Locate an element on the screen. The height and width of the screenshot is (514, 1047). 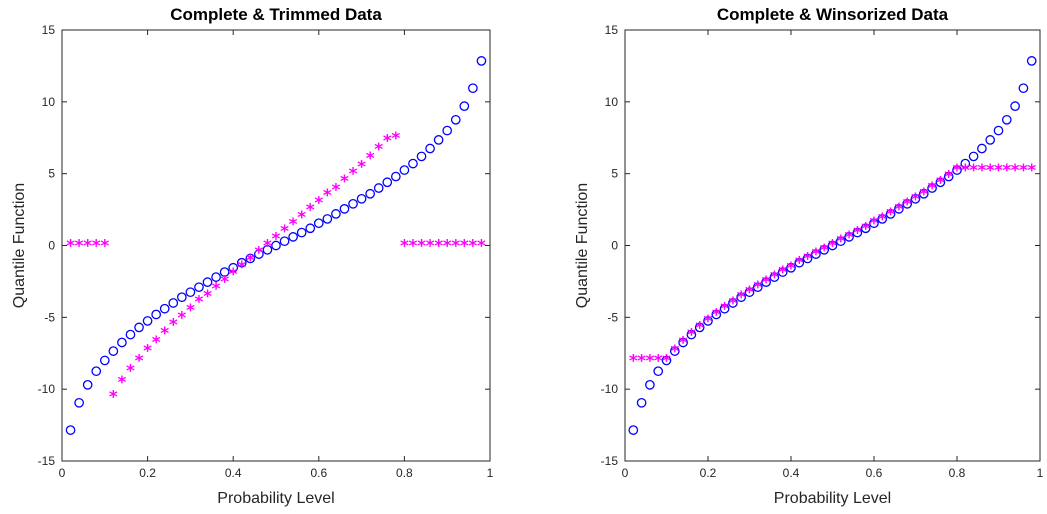
y-tick-label: -5 is located at coordinates (612, 317).